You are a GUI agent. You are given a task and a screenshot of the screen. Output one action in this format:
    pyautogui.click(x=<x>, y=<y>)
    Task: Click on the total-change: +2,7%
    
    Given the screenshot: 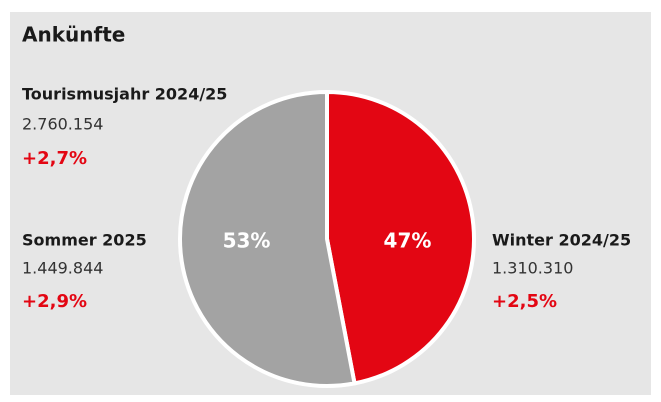 What is the action you would take?
    pyautogui.click(x=54, y=158)
    